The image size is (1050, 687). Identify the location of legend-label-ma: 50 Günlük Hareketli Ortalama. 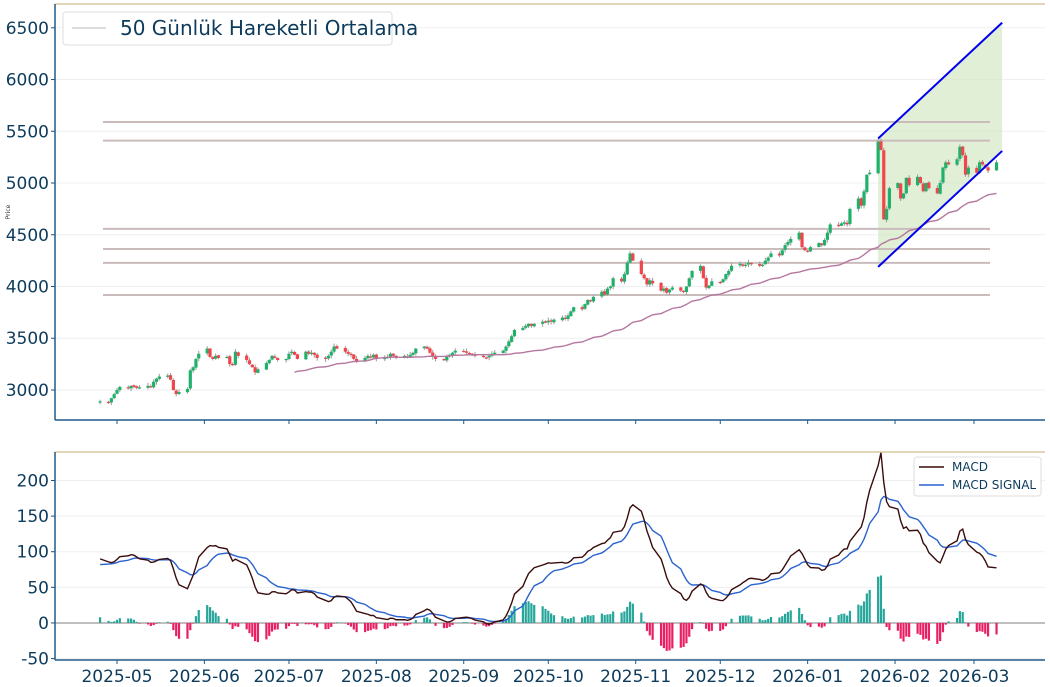
(269, 28).